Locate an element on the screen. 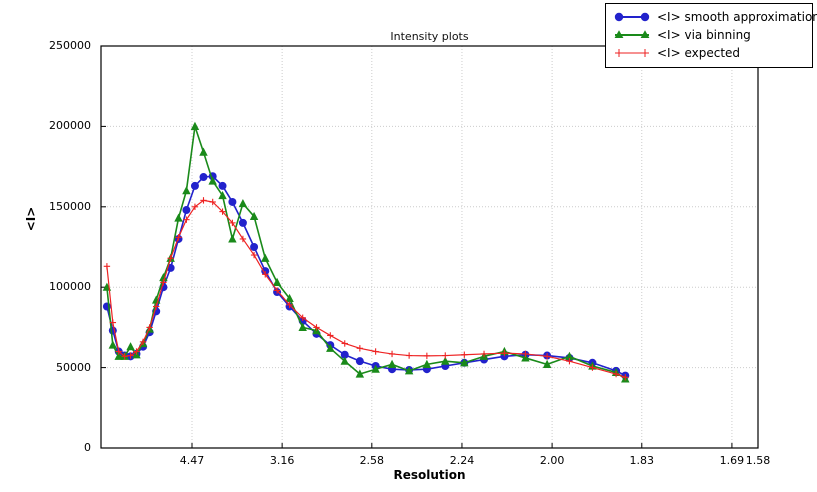 Image resolution: width=817 pixels, height=492 pixels. legend-swatch-plus-icon is located at coordinates (632, 53).